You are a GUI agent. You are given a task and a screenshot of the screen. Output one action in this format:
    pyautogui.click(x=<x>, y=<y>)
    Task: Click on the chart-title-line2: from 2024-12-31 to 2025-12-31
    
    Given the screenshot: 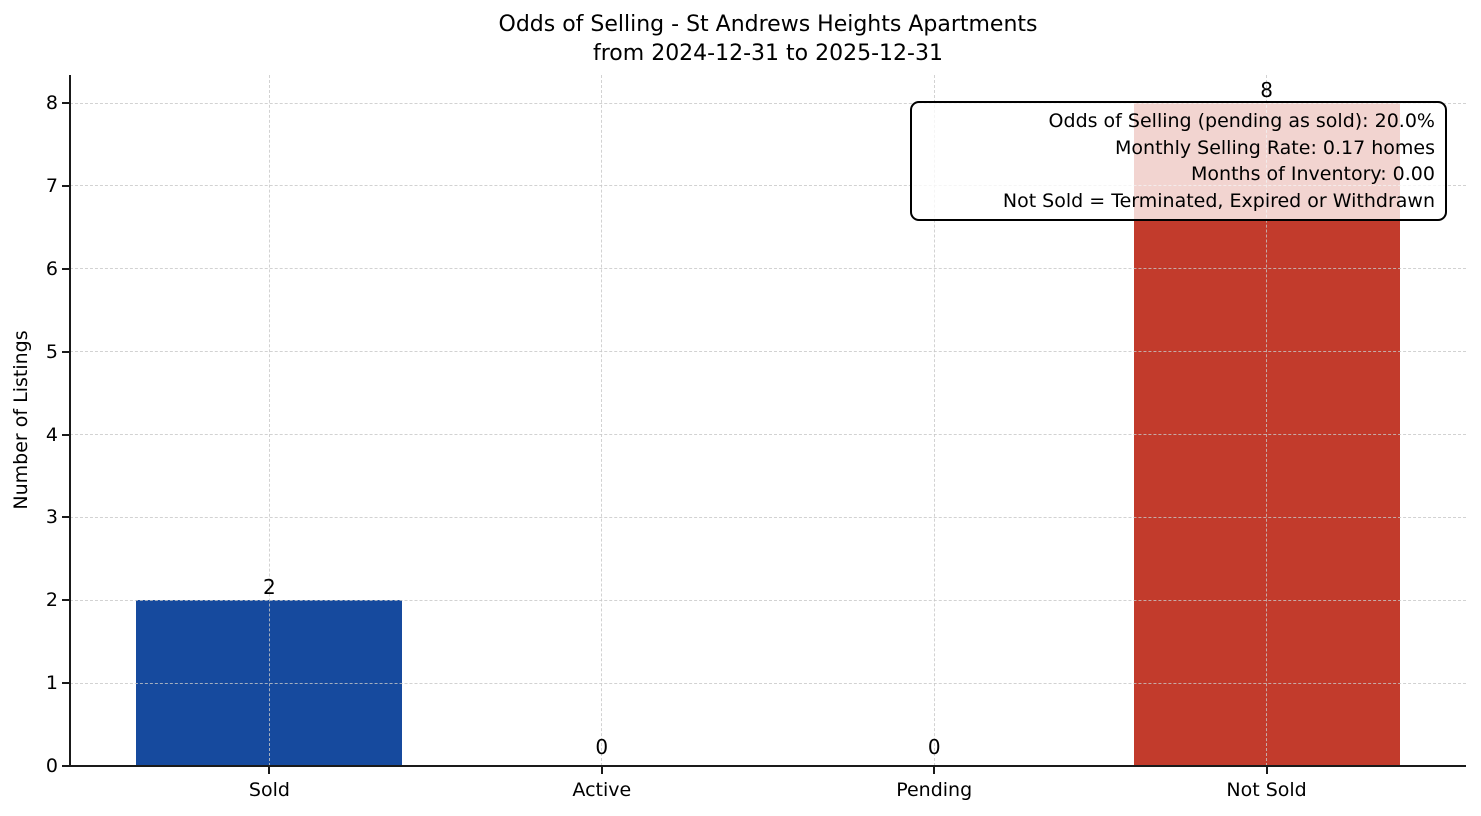 What is the action you would take?
    pyautogui.click(x=768, y=53)
    